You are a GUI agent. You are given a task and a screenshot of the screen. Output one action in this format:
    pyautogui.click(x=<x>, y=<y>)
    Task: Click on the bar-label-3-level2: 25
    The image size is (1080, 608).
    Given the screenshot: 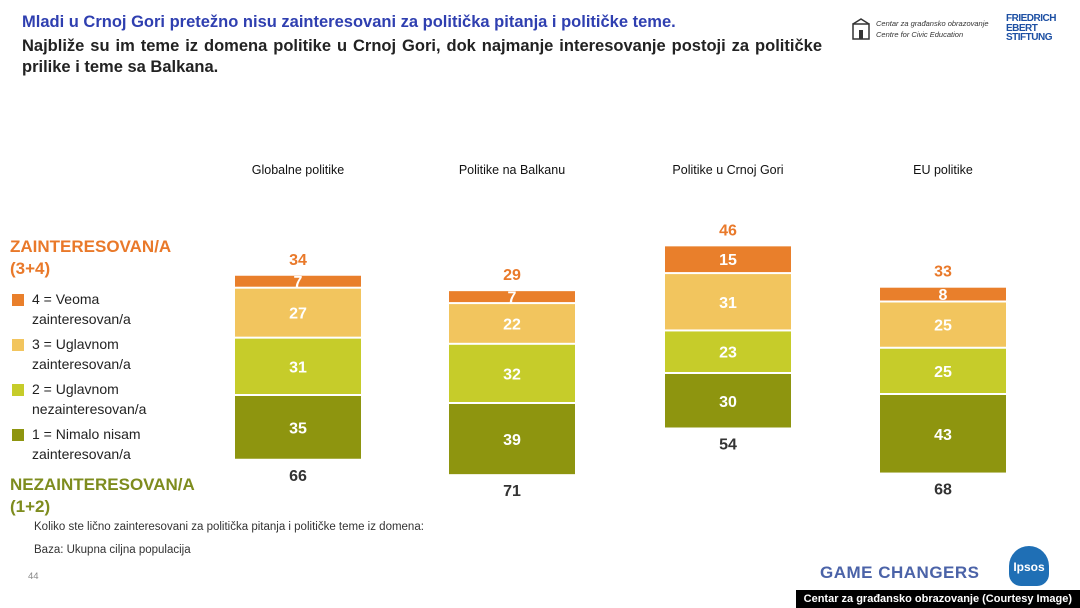 What is the action you would take?
    pyautogui.click(x=943, y=372)
    